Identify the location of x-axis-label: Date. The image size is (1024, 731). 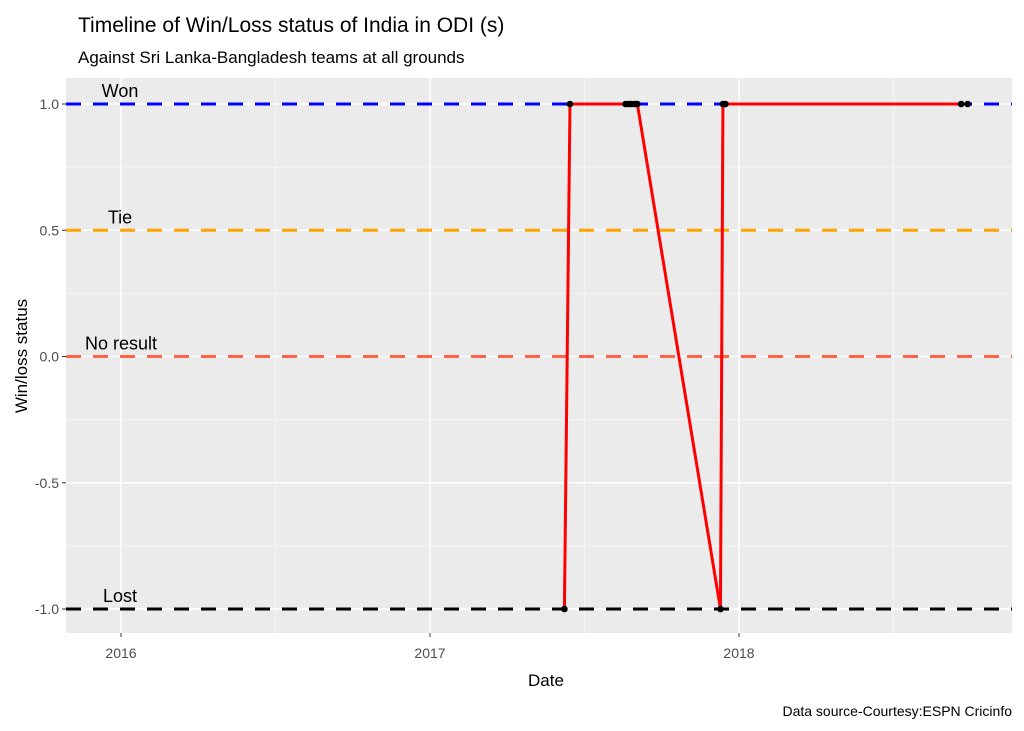
(546, 680).